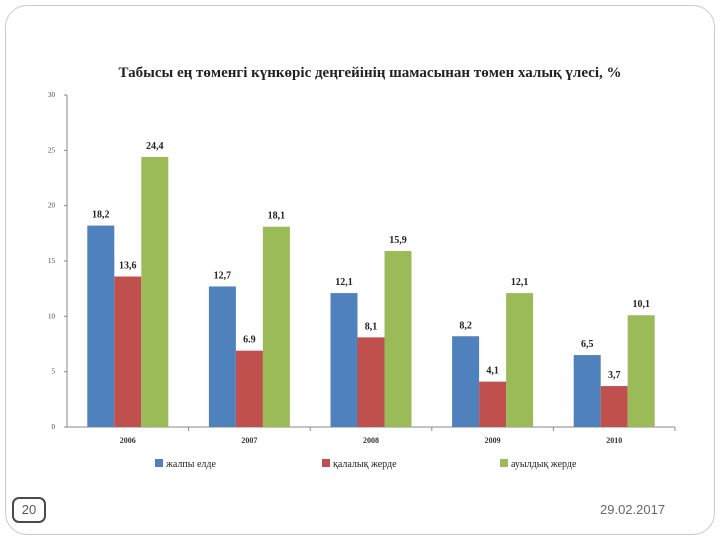 The height and width of the screenshot is (540, 720). I want to click on x-tick-label: 2006, so click(128, 440).